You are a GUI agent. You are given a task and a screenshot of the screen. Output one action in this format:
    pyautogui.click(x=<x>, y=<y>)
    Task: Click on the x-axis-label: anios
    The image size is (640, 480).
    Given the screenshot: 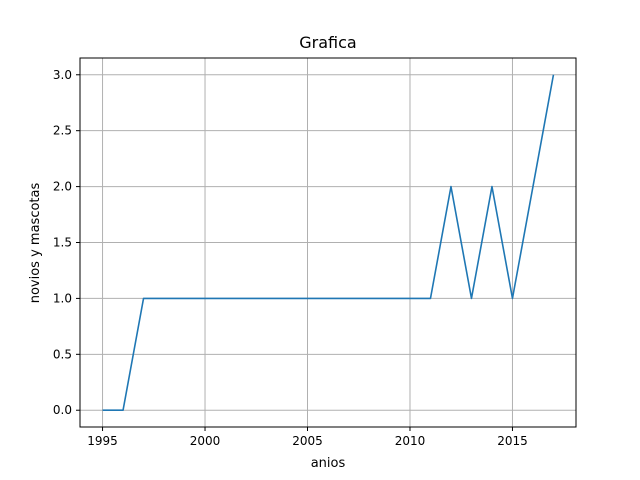 What is the action you would take?
    pyautogui.click(x=328, y=463)
    